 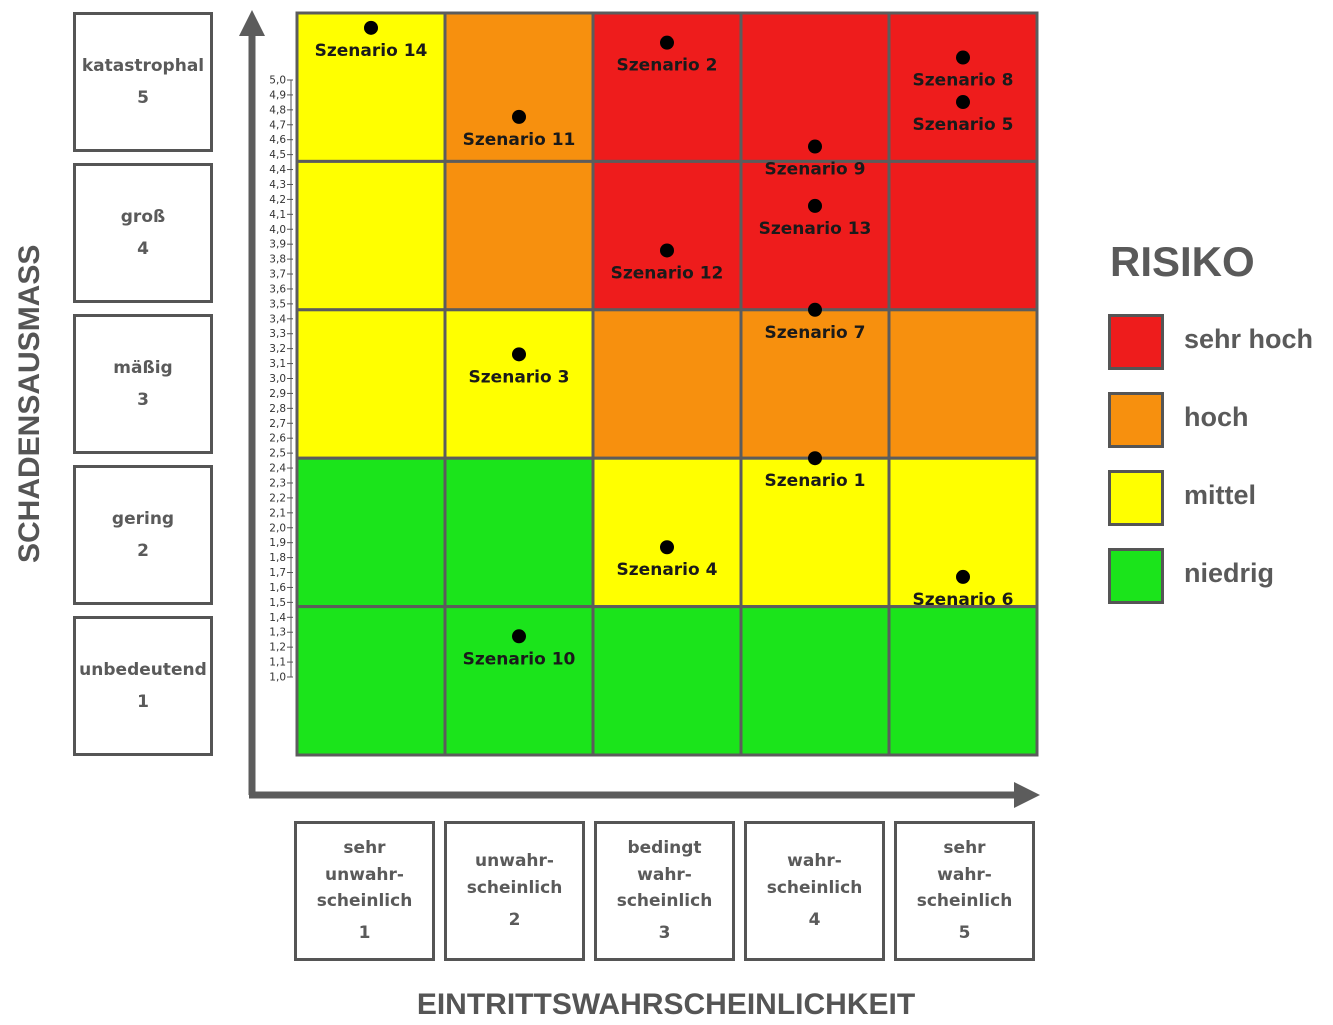 I want to click on y-category-box: groß 4, so click(x=143, y=233).